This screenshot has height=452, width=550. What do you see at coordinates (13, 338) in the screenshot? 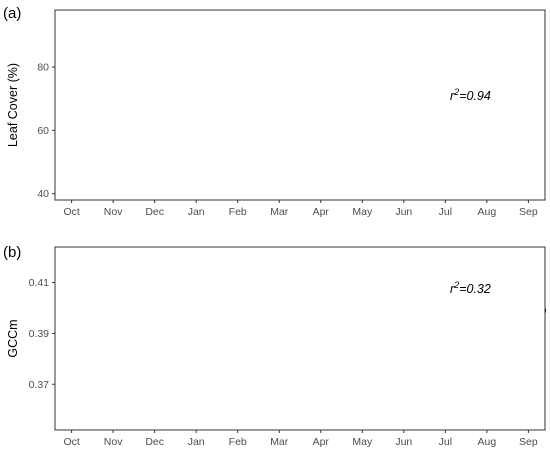
I see `y-axis-title: GCCm` at bounding box center [13, 338].